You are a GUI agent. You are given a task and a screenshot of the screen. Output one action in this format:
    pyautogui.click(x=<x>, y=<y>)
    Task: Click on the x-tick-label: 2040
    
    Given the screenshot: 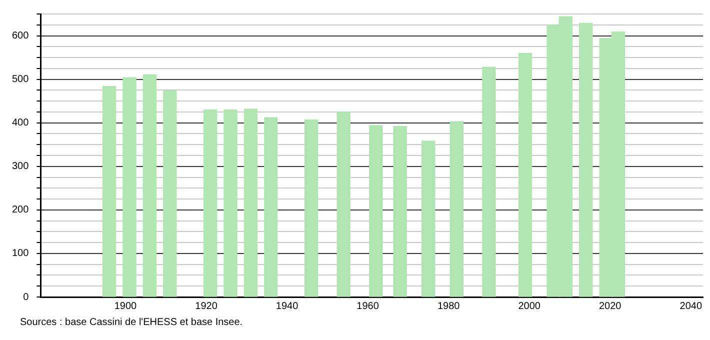 What is the action you would take?
    pyautogui.click(x=691, y=306)
    